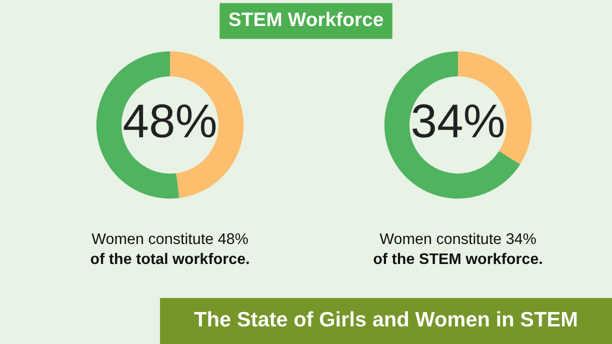 This screenshot has height=344, width=612. I want to click on text: Women constitute 34%, so click(458, 238).